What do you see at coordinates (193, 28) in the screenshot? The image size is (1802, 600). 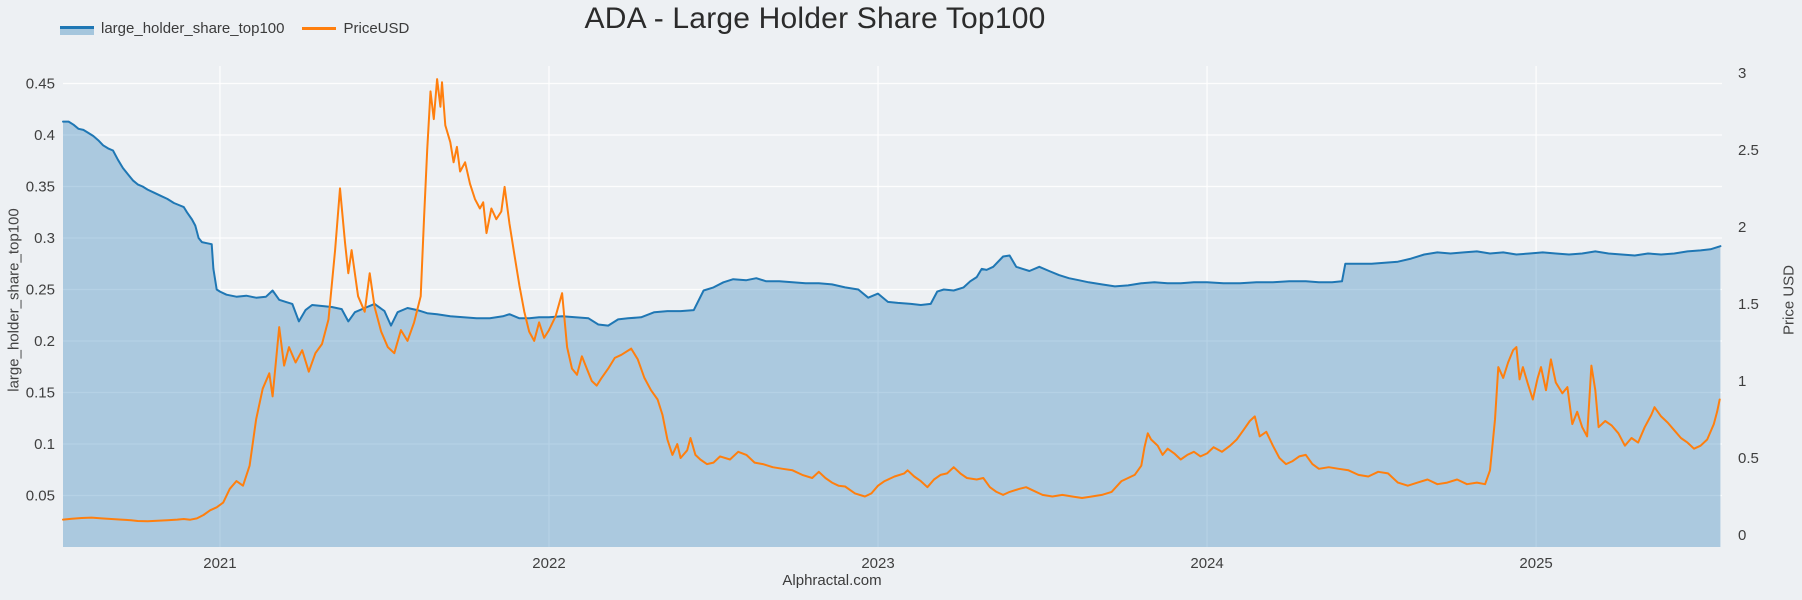 I see `legend-label-large-holder-share: large_holder_share_top100` at bounding box center [193, 28].